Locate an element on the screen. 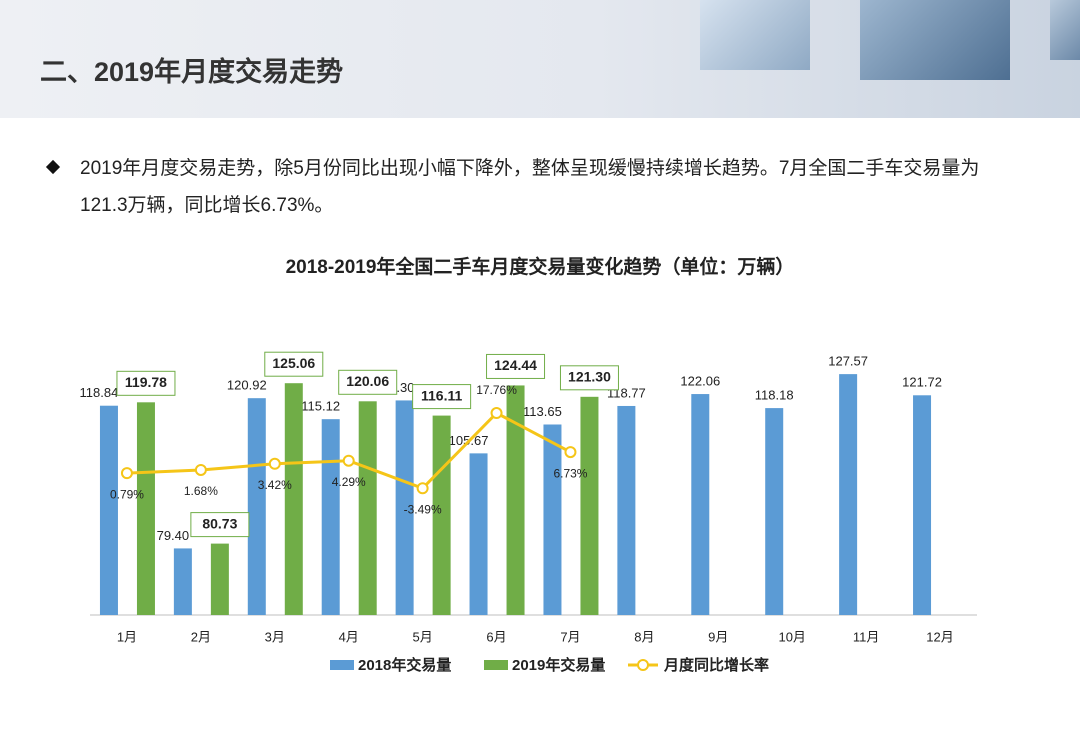 This screenshot has height=738, width=1080. data-label: 120.06 is located at coordinates (367, 381).